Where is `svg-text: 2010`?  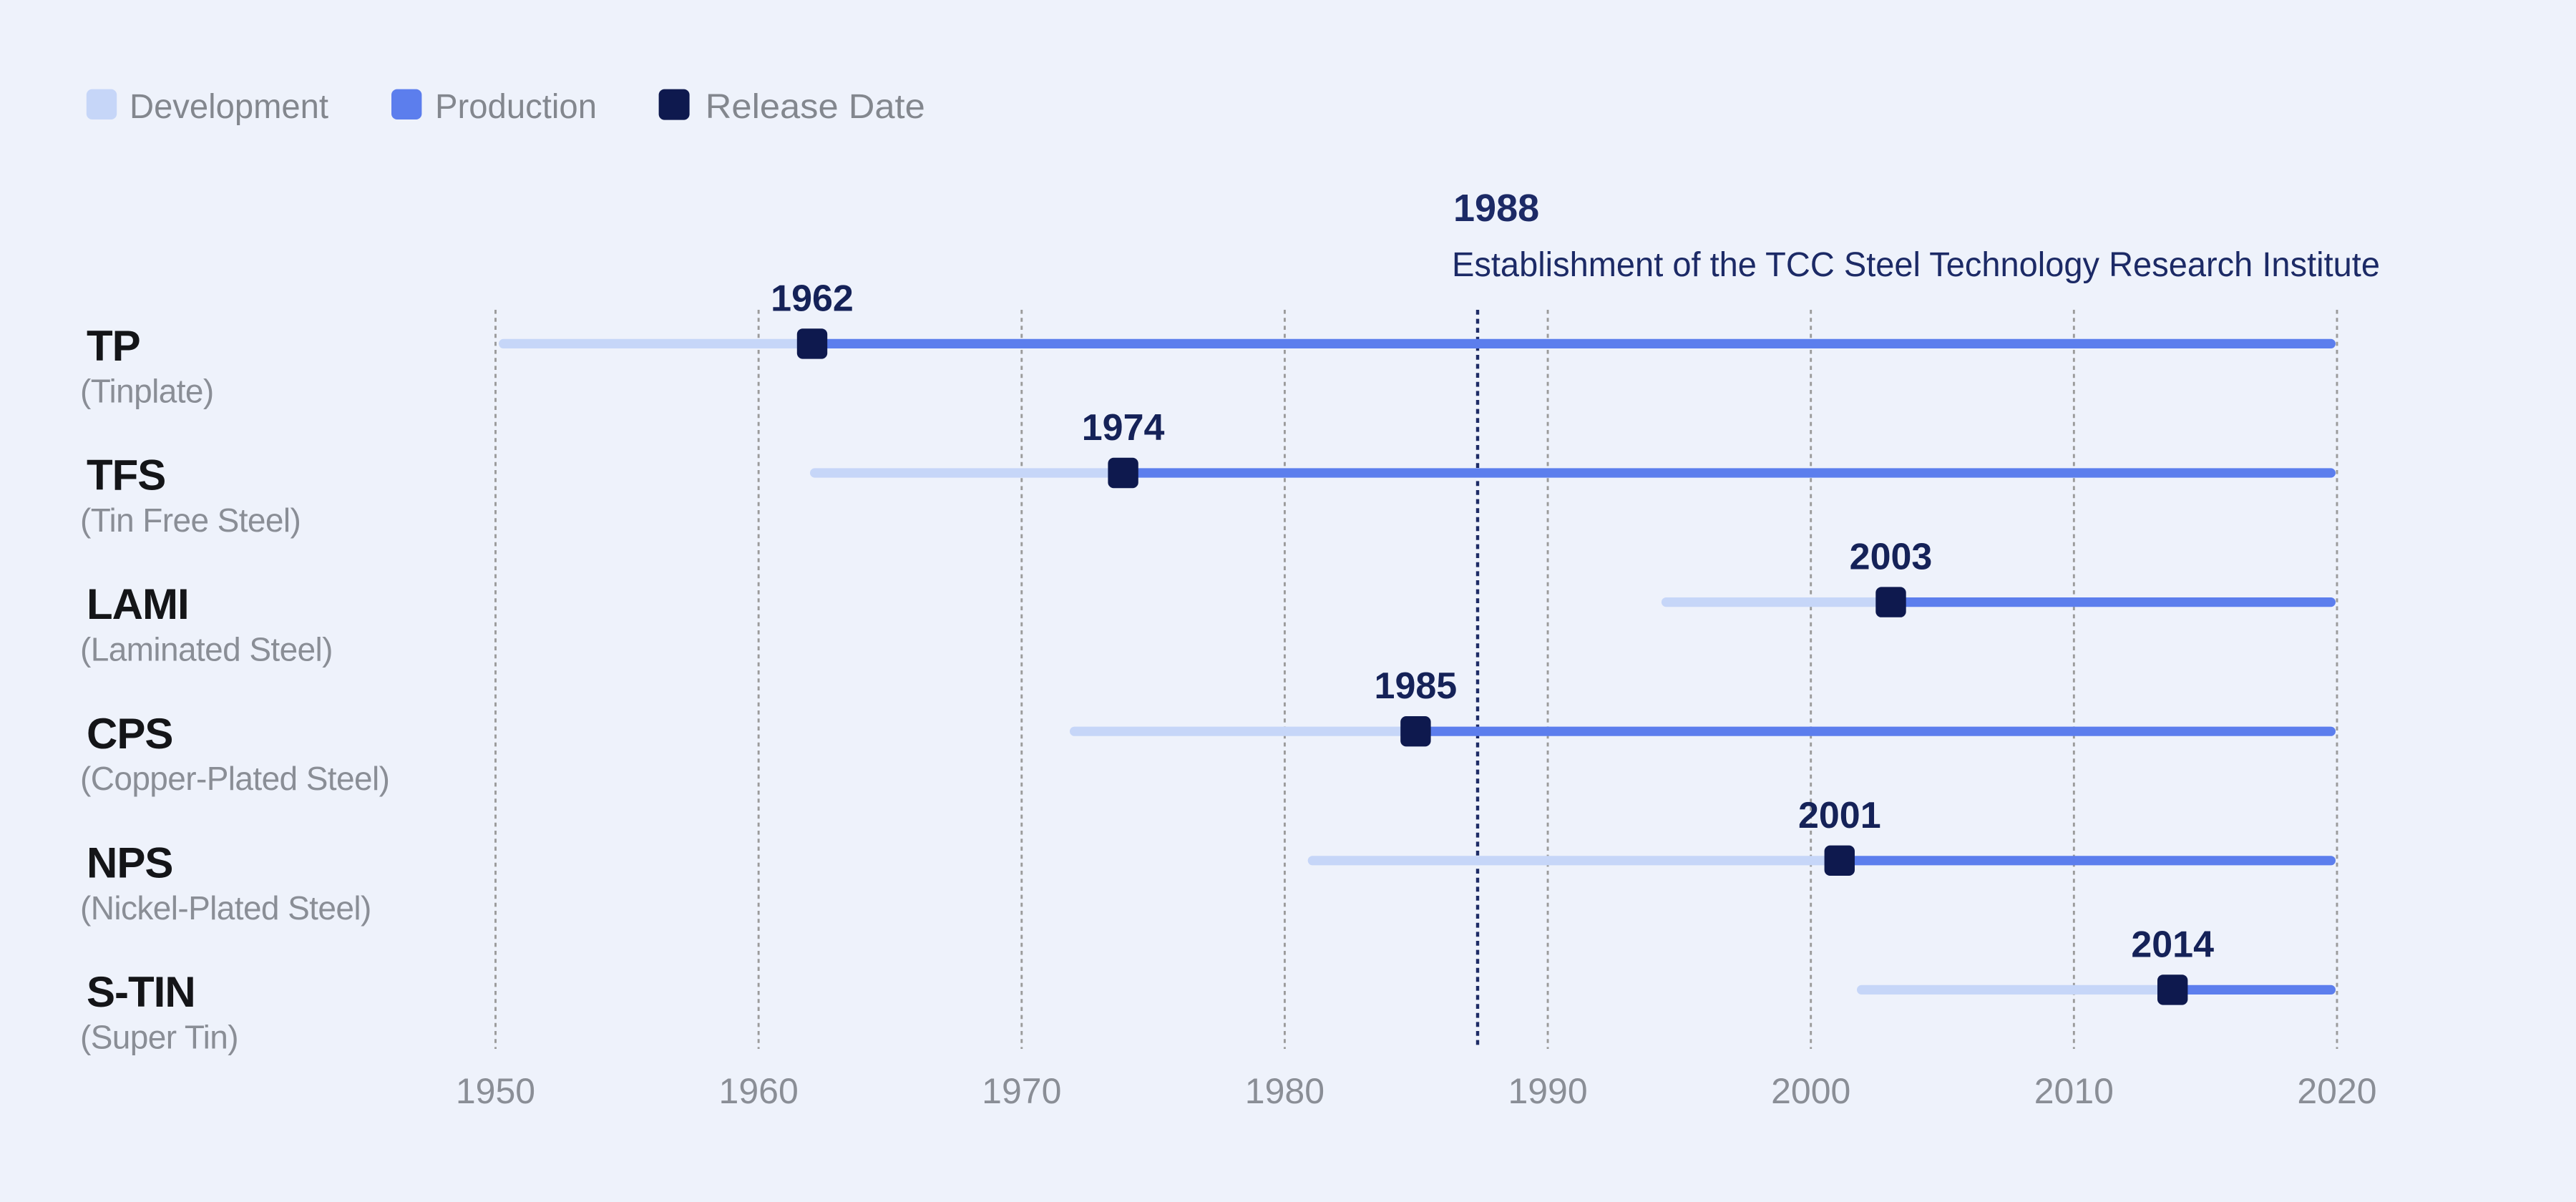
svg-text: 2010 is located at coordinates (2074, 1091).